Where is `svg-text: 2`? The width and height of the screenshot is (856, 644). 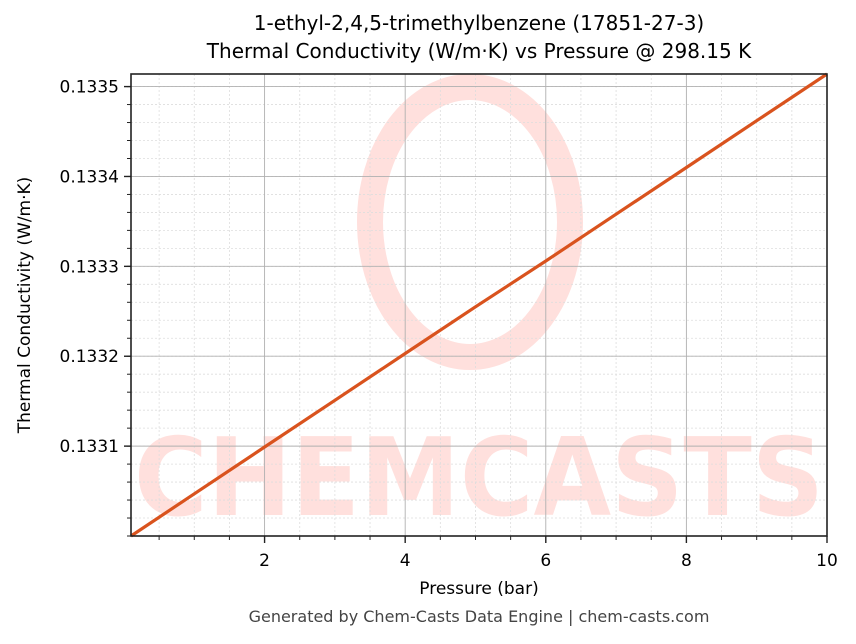
svg-text: 2 is located at coordinates (264, 561).